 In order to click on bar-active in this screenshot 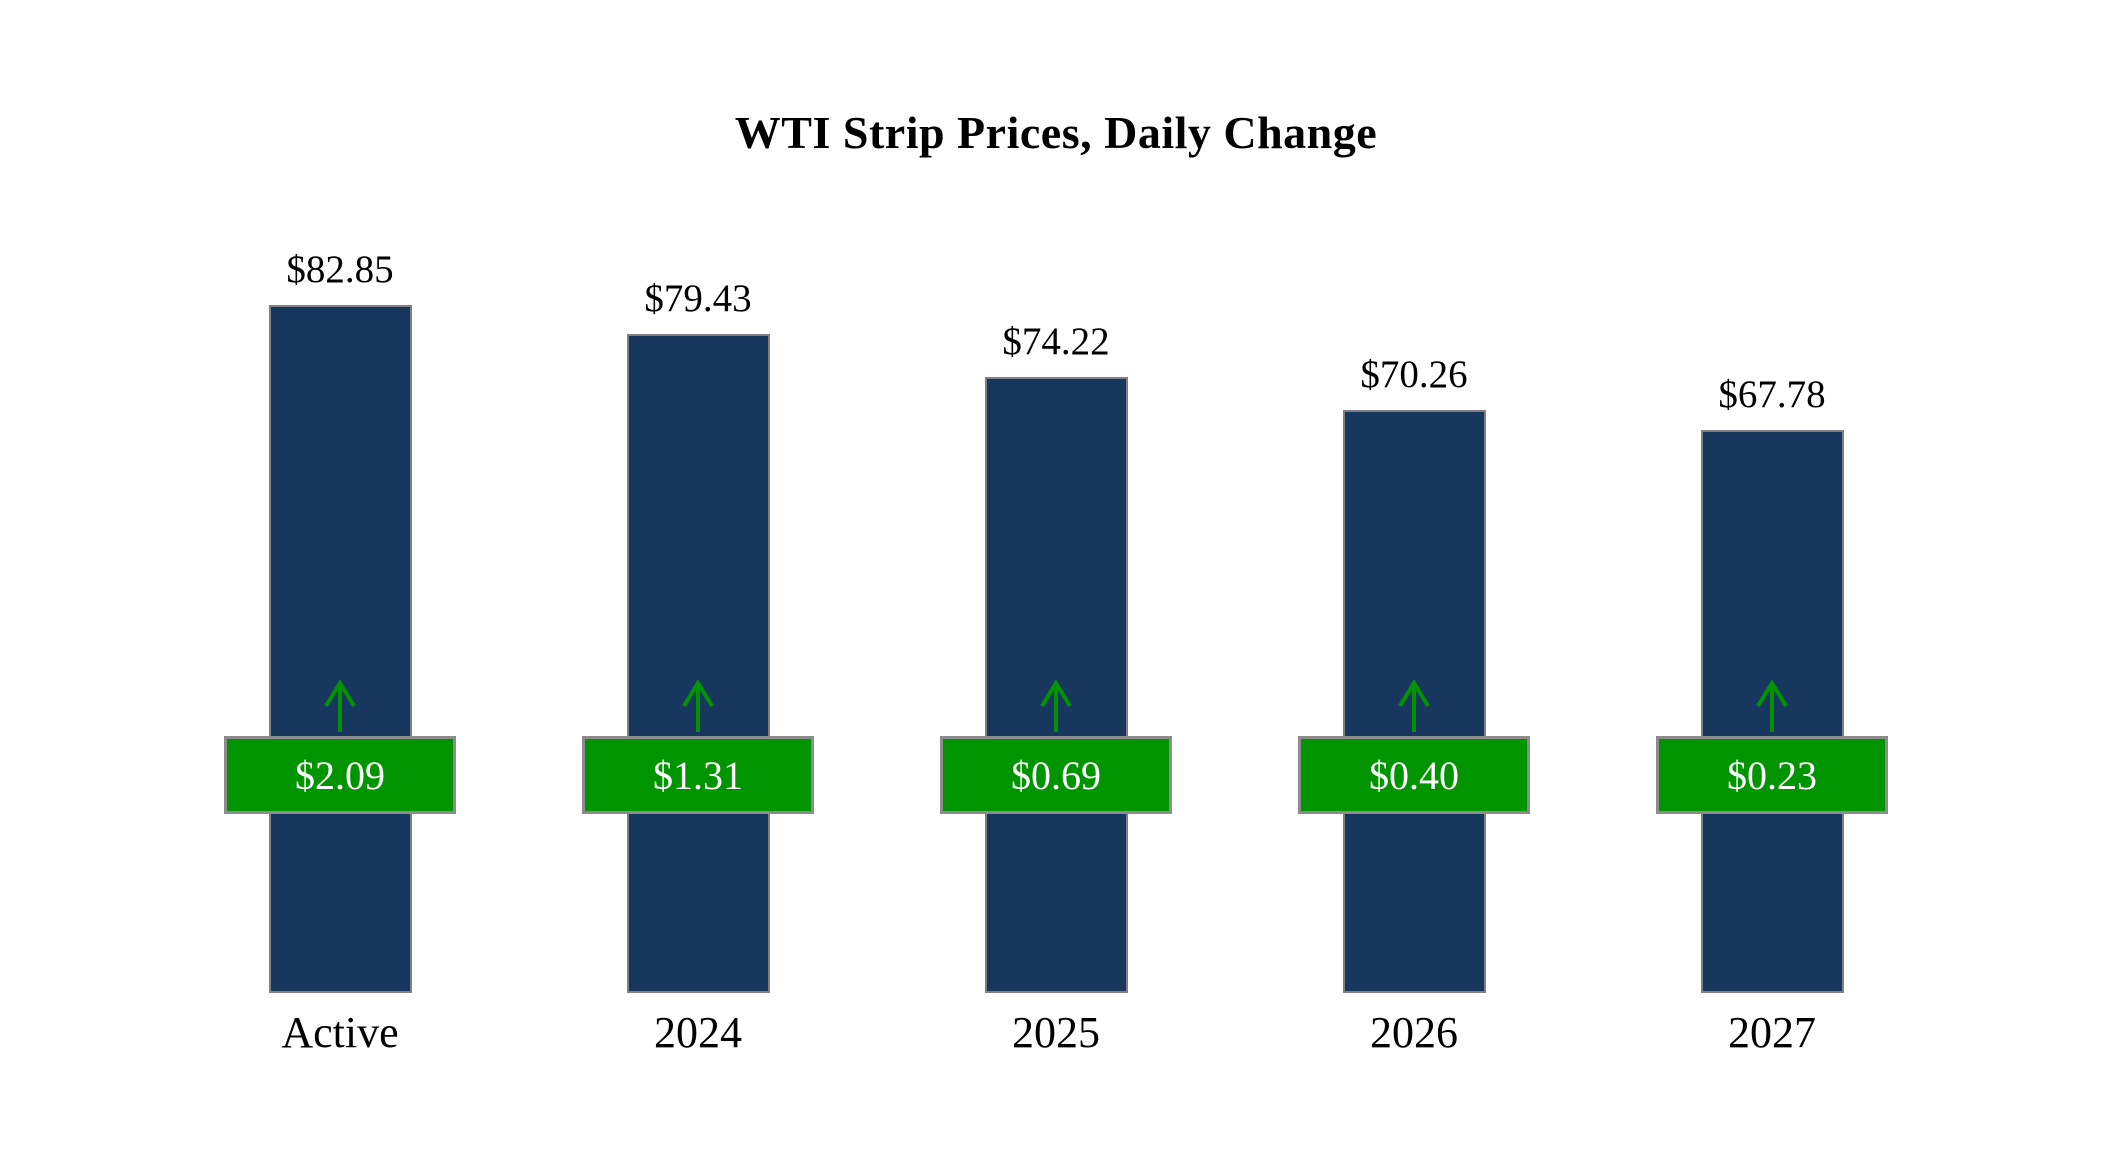, I will do `click(340, 649)`.